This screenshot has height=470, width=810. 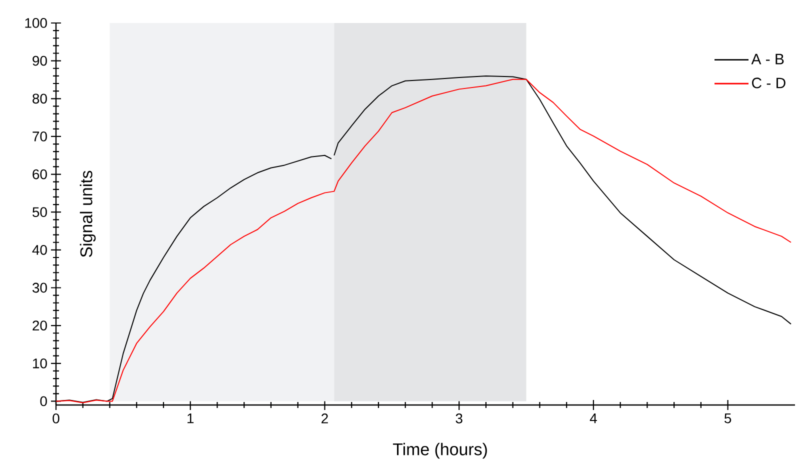 I want to click on legend-label: A - B, so click(x=767, y=59).